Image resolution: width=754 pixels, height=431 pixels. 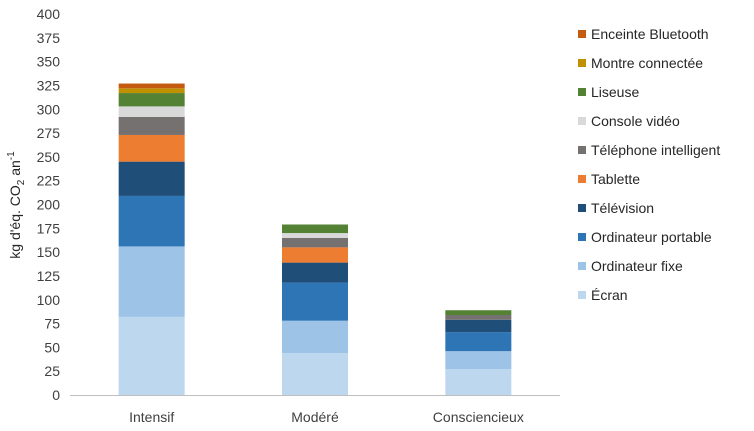 I want to click on x-tick-label: Modéré, so click(x=315, y=417).